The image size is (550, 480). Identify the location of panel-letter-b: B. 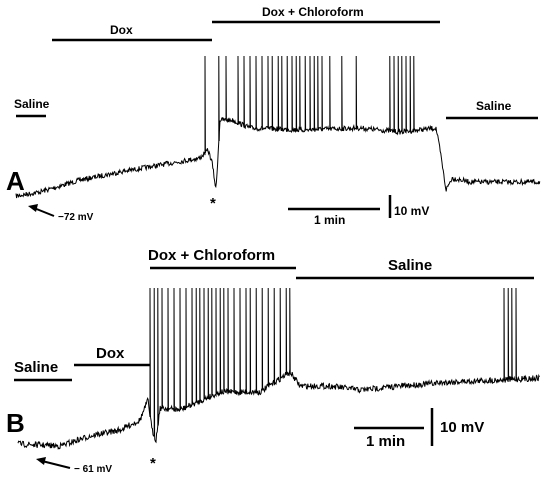
(15, 423).